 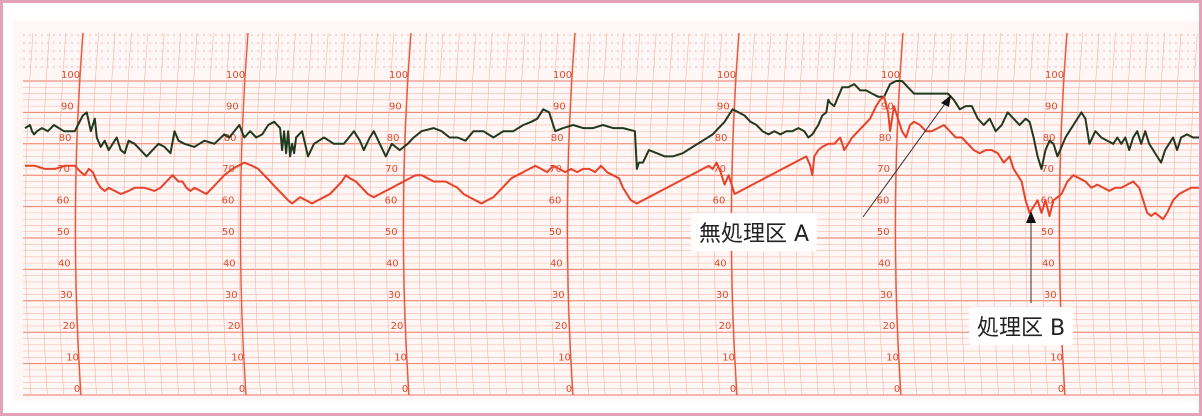 I want to click on annotation-a-arrow, so click(x=905, y=159).